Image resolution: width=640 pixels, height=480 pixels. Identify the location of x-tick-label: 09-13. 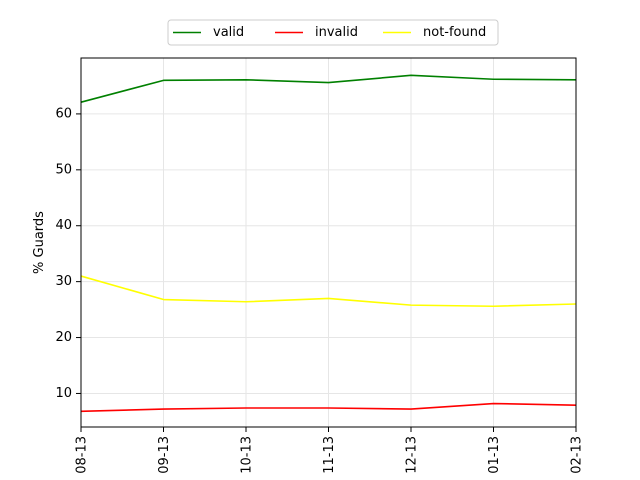
(164, 455).